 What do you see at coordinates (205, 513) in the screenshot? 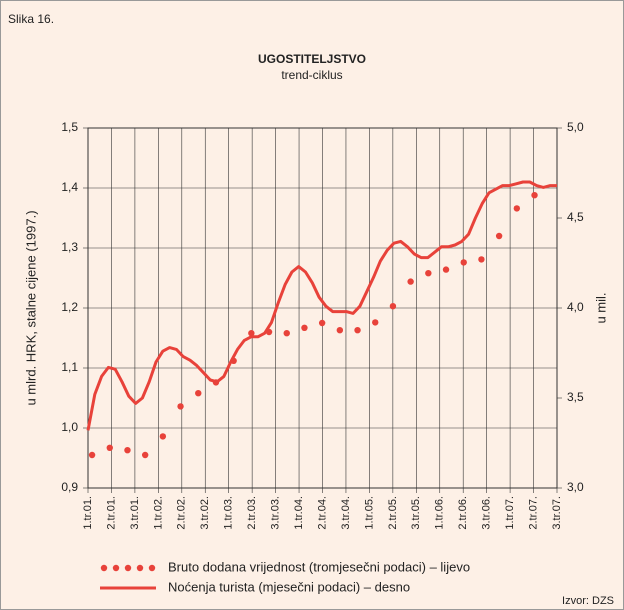
I see `x-tick-label: 3.tr.02.` at bounding box center [205, 513].